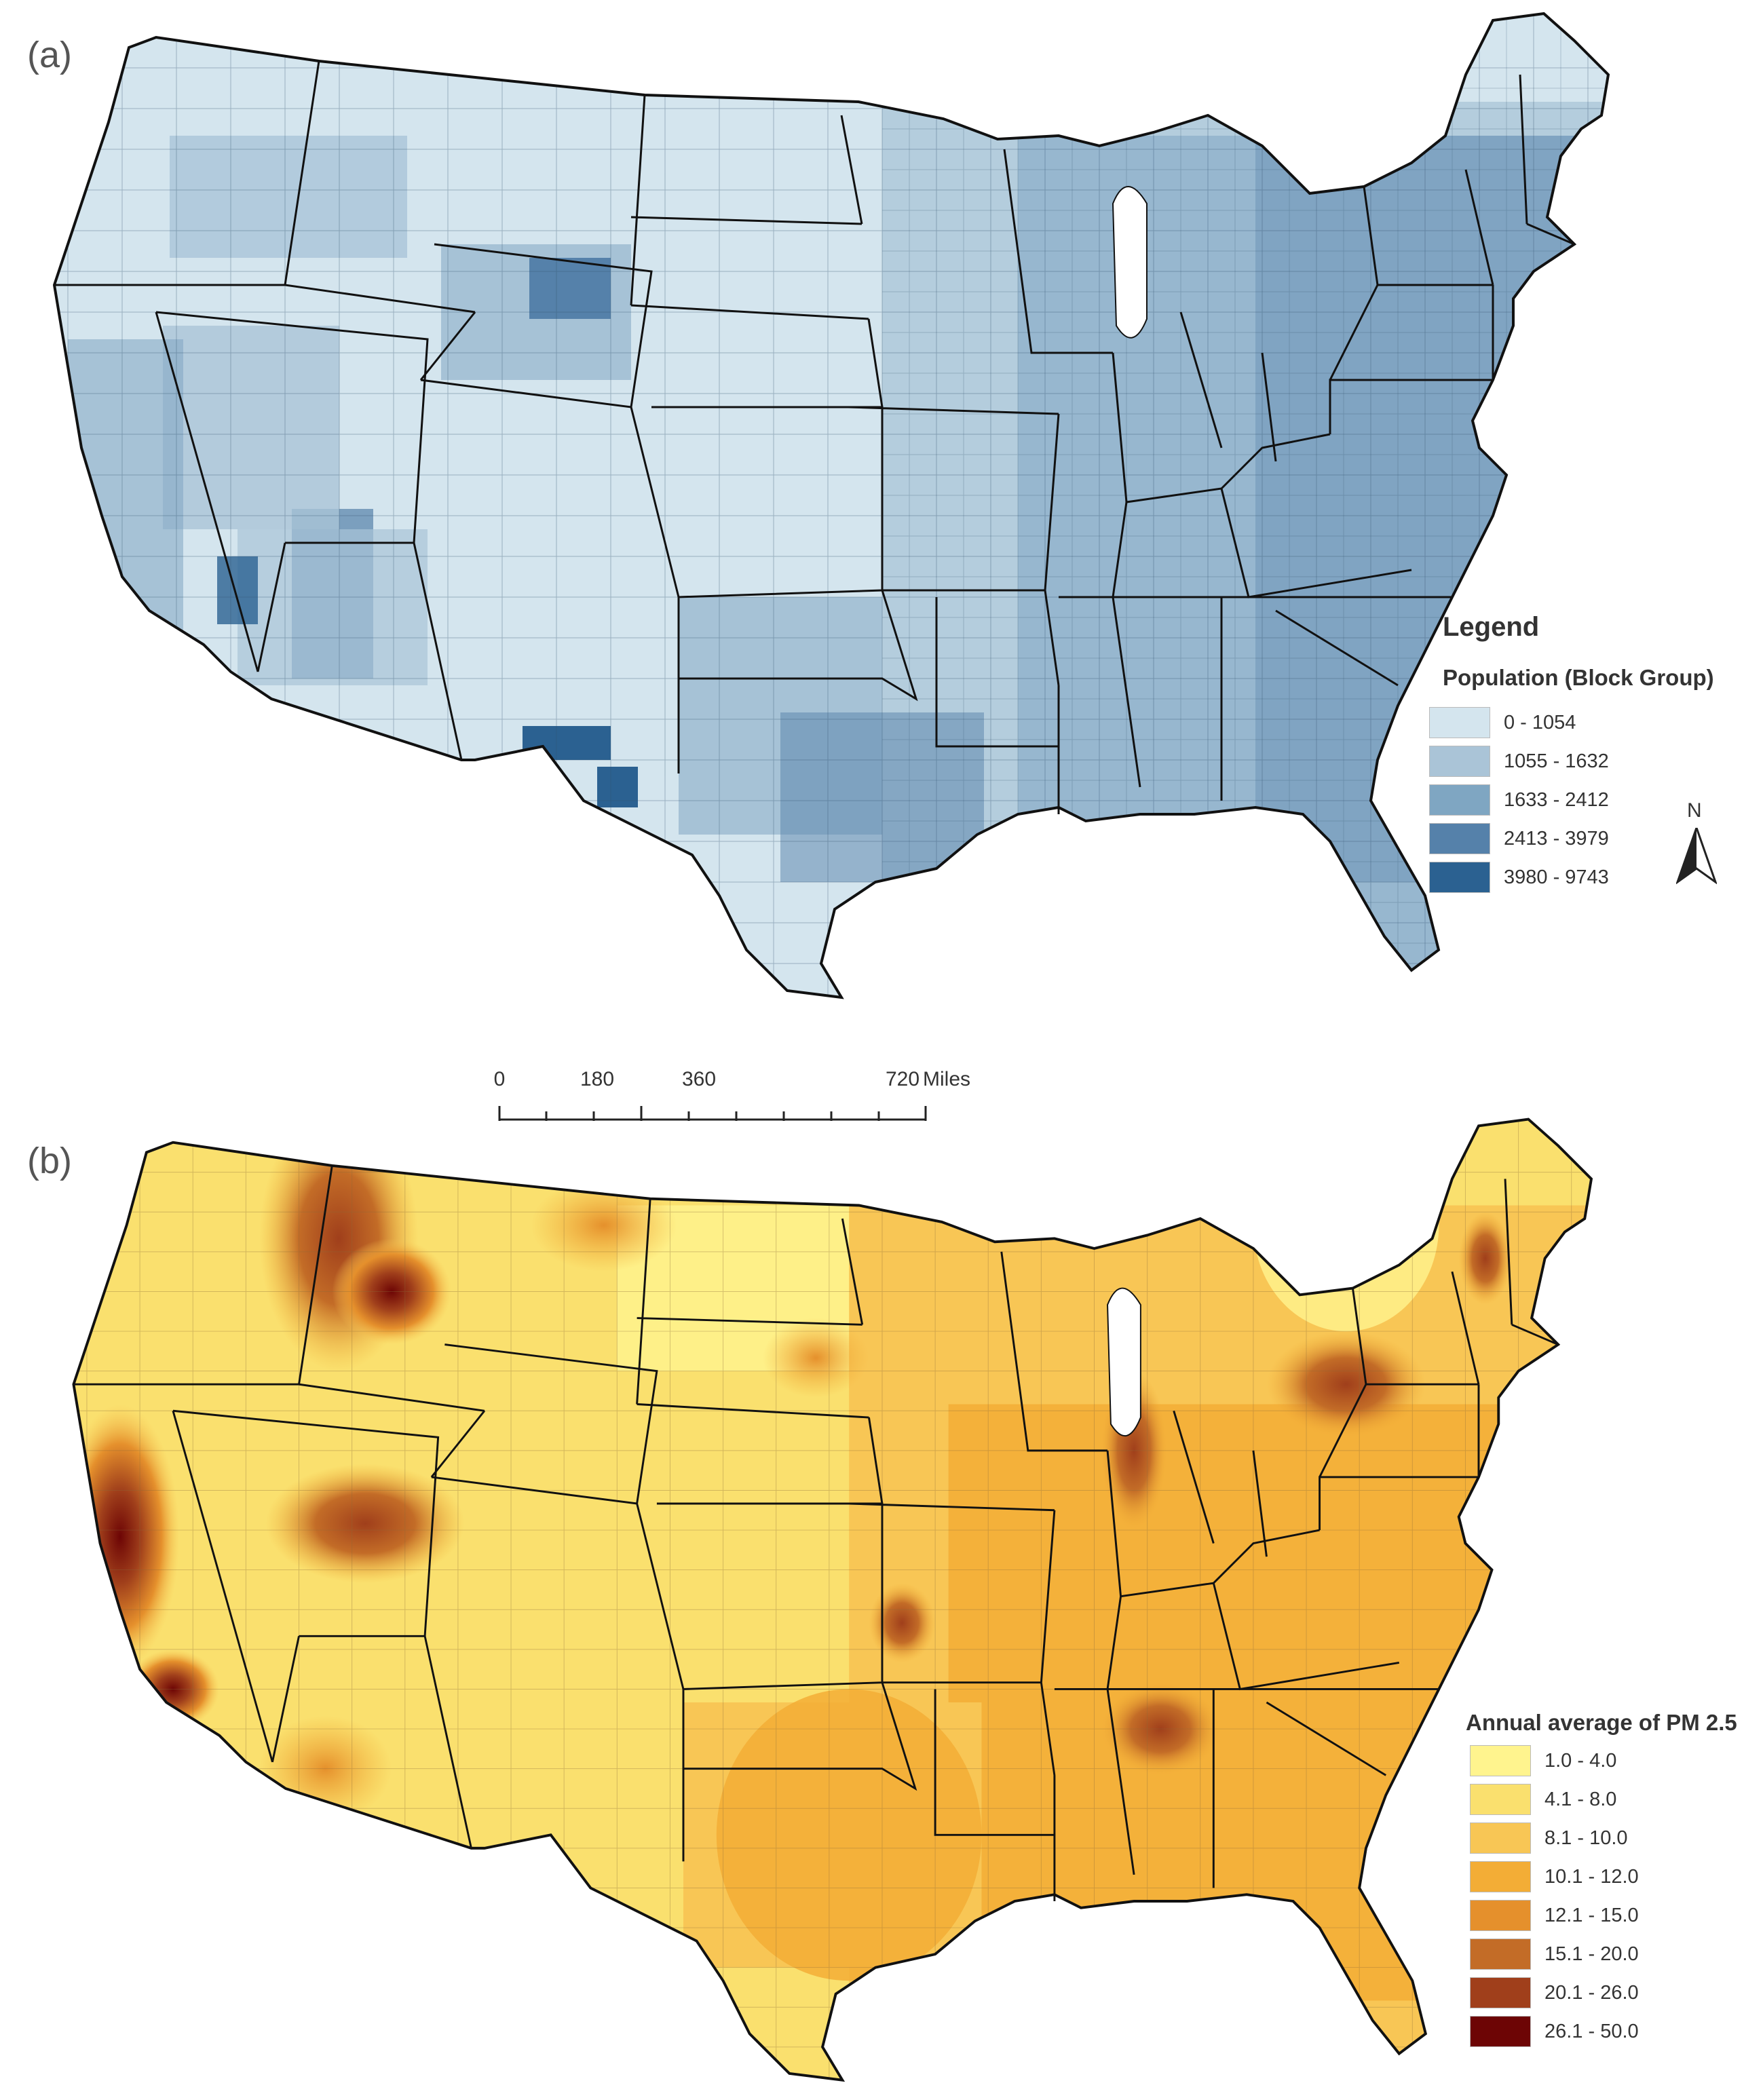 The image size is (1763, 2100). Describe the element at coordinates (1591, 1876) in the screenshot. I see `legend-b-label: 10.1 - 12.0` at that location.